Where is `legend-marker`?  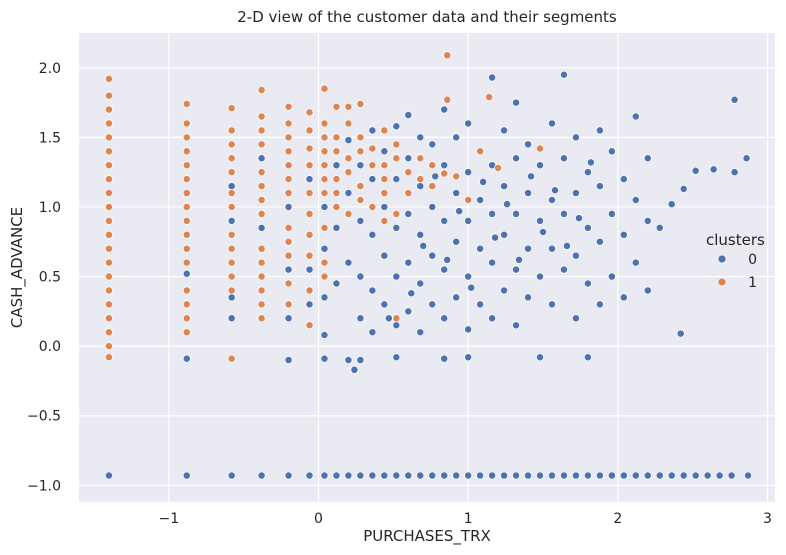 legend-marker is located at coordinates (722, 259).